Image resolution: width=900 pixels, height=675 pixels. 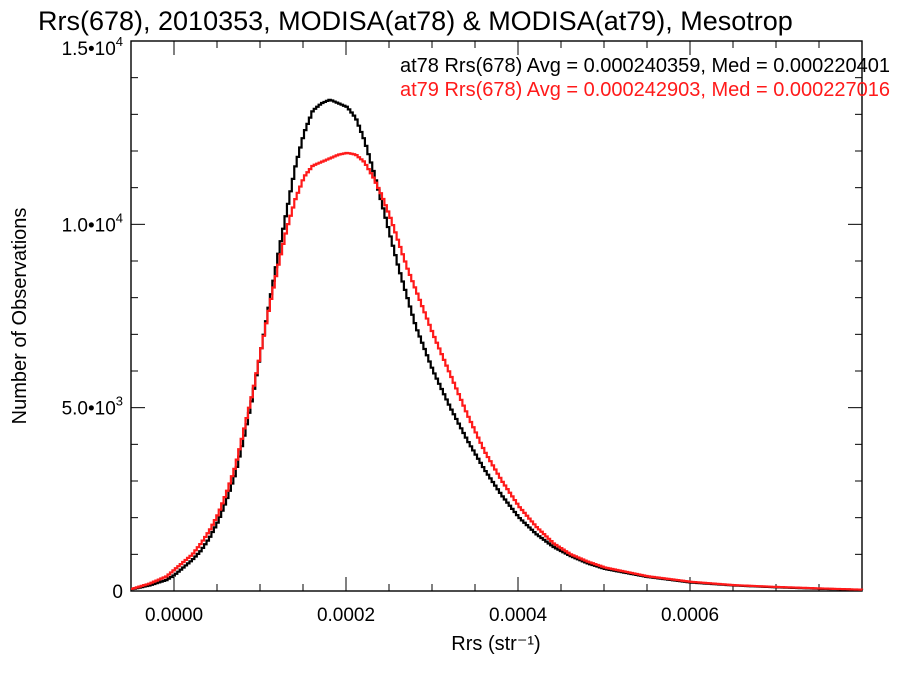 I want to click on y-tick-label: 5.0•103, so click(x=92, y=407).